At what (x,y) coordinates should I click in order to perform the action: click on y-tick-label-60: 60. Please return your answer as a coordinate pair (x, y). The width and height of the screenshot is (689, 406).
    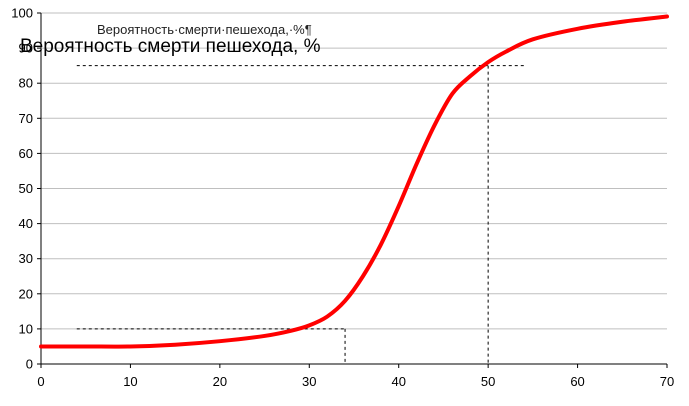
    Looking at the image, I should click on (26, 153).